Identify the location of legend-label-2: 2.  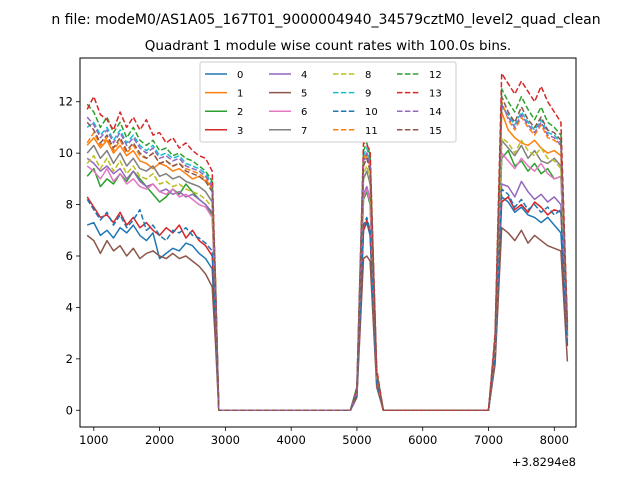
(240, 112).